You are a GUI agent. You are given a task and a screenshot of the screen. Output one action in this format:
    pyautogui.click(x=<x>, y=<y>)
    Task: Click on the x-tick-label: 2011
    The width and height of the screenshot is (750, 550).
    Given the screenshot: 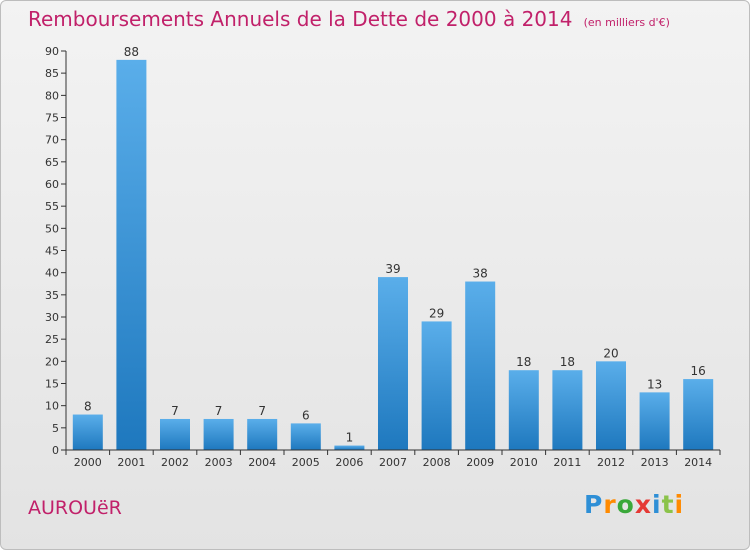 What is the action you would take?
    pyautogui.click(x=567, y=462)
    